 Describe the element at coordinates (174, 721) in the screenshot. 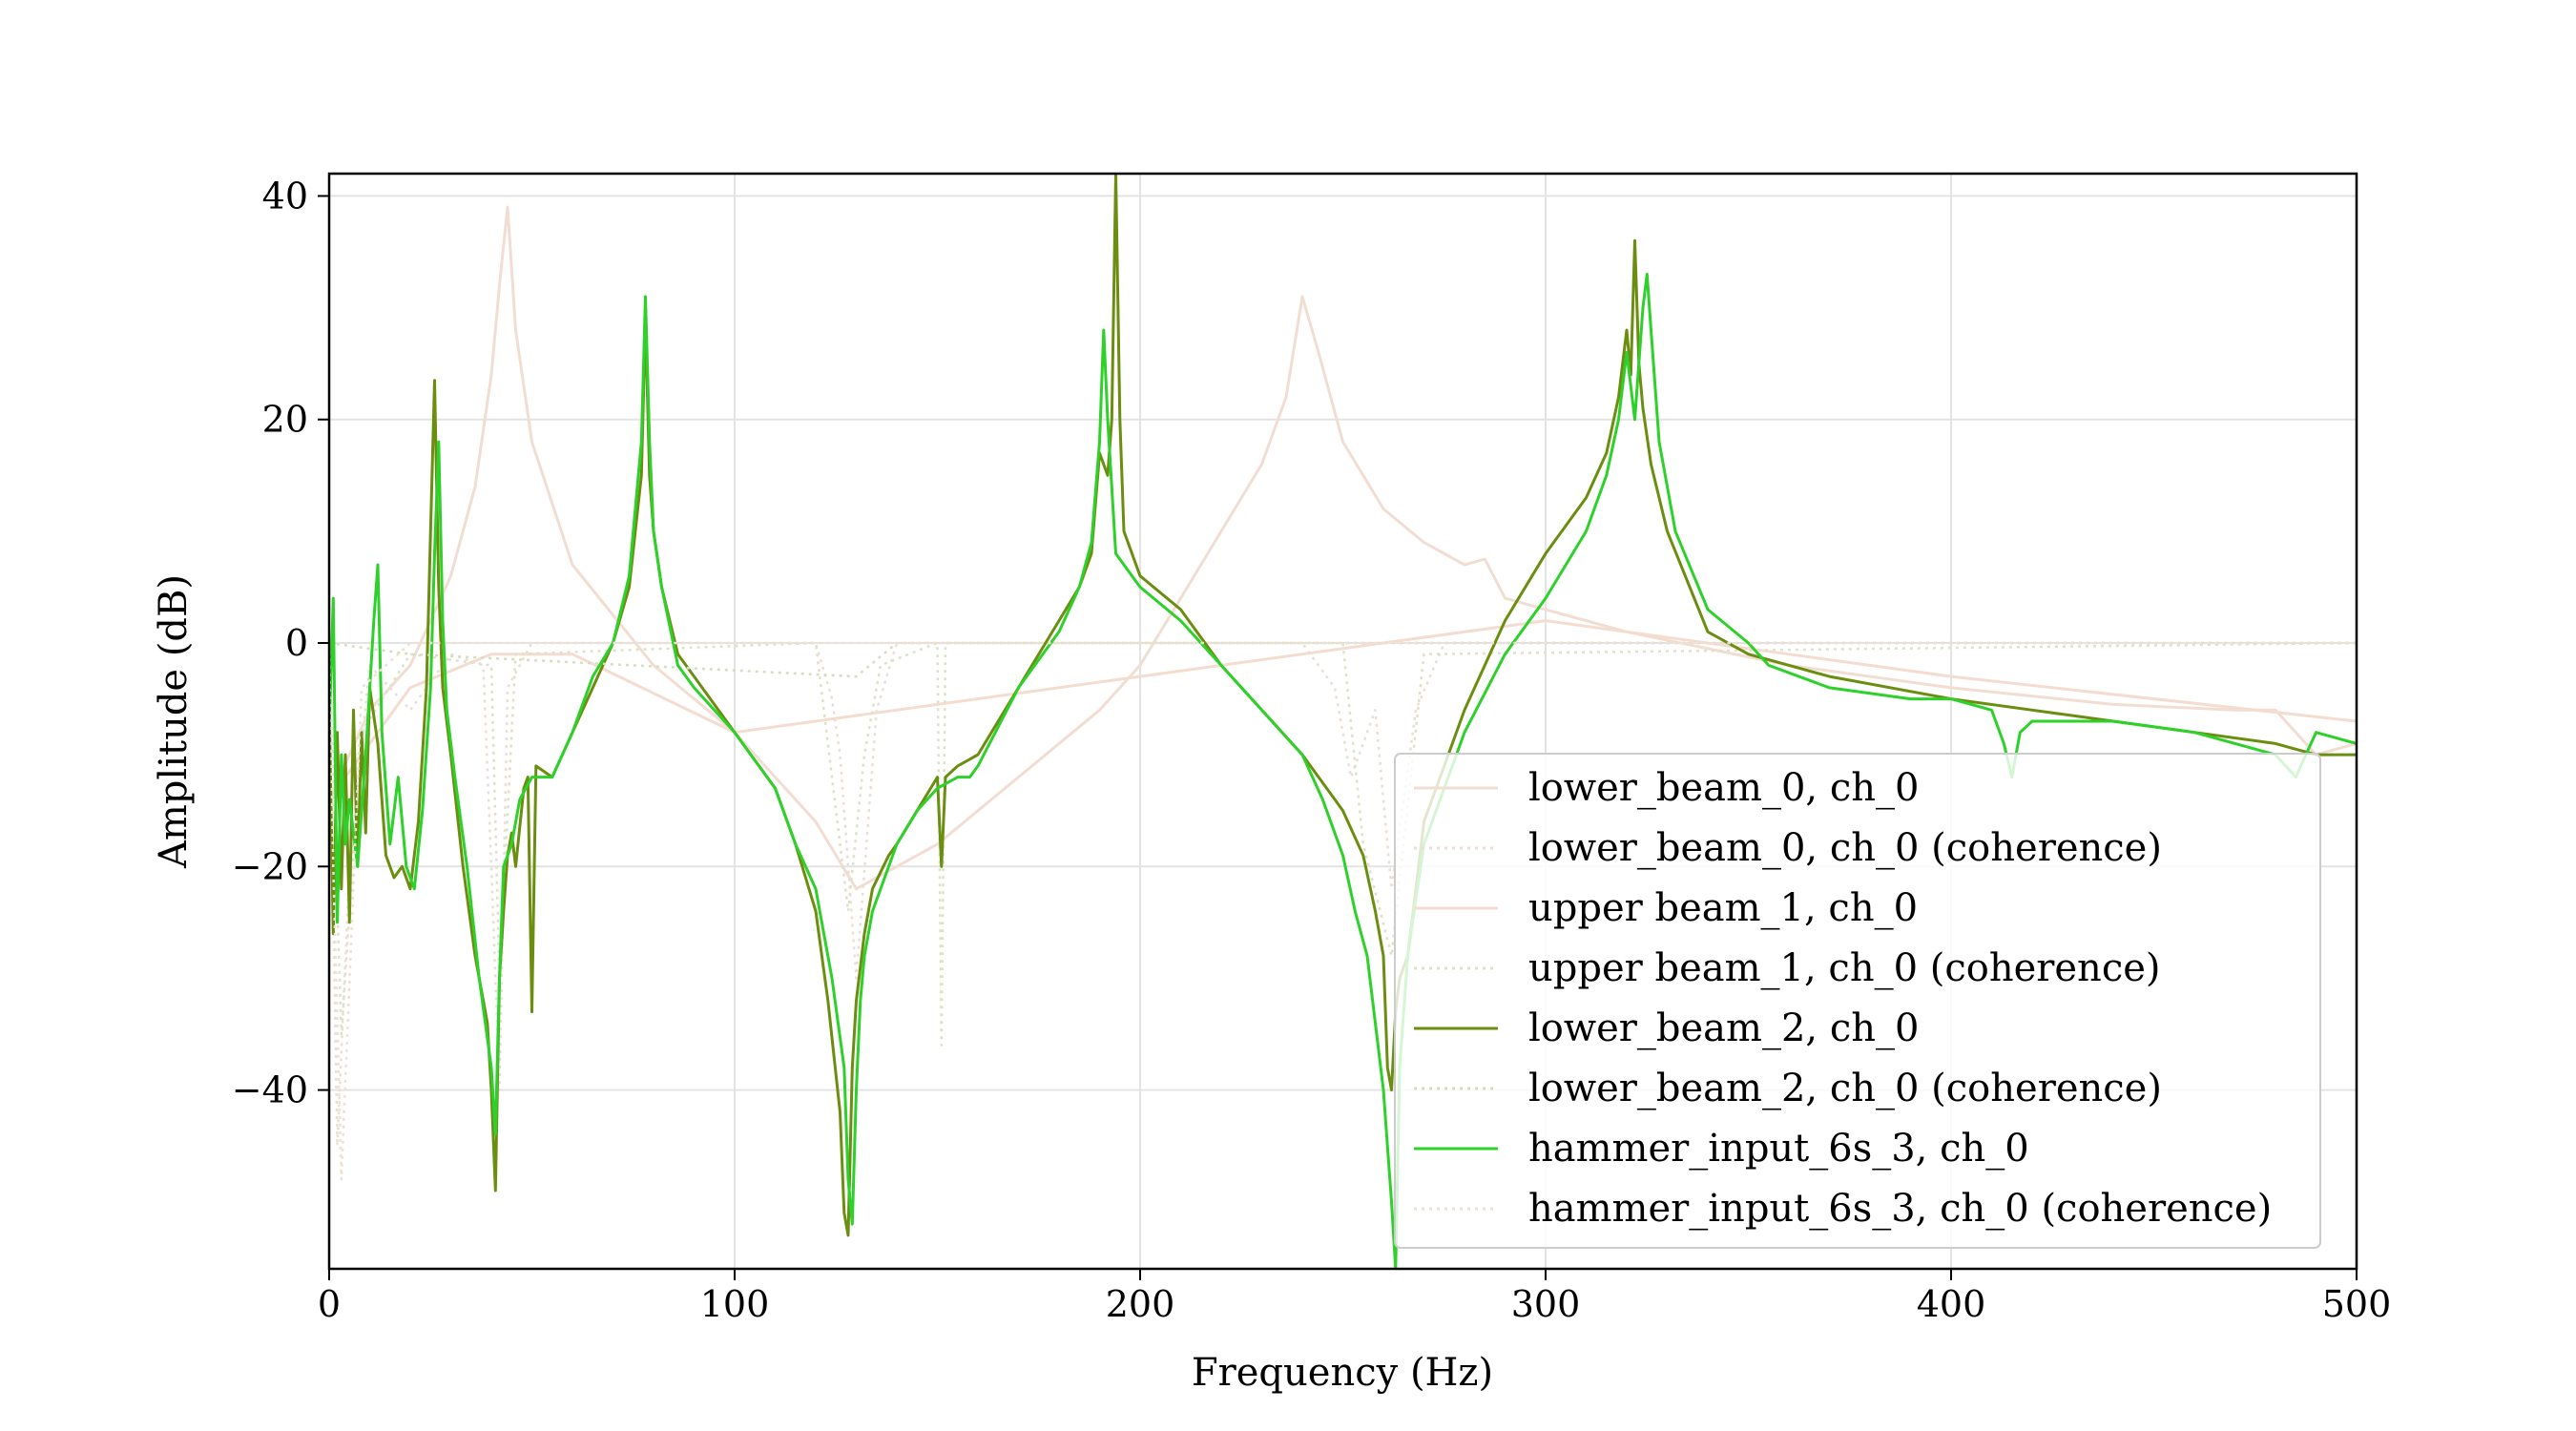

I see `y-axis-label: Amplitude (dB)` at that location.